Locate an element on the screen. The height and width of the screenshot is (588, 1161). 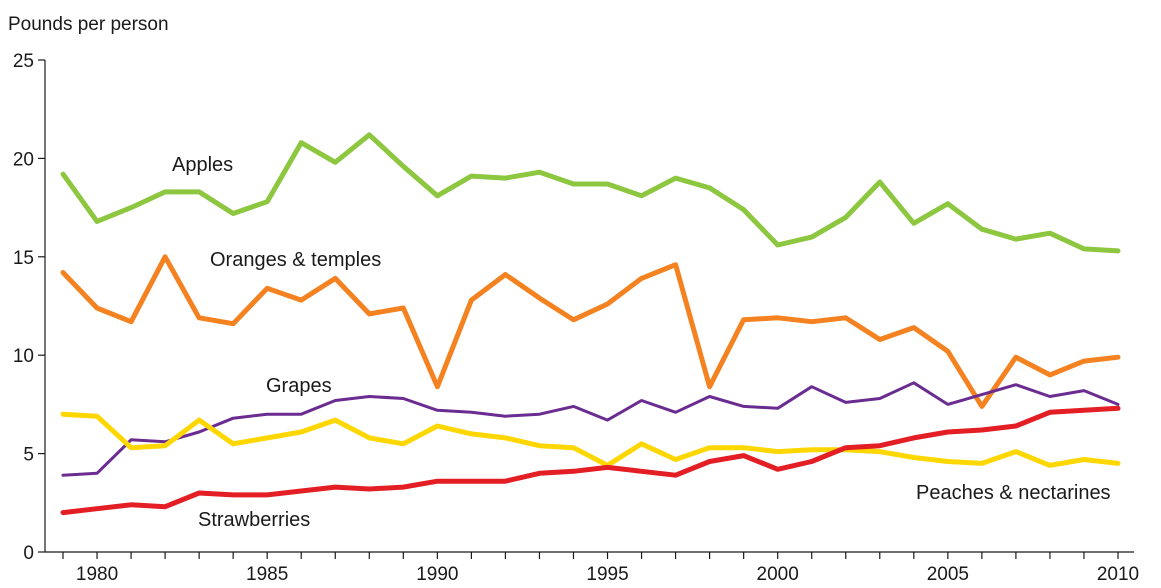
series-label-apples: Apples is located at coordinates (202, 165).